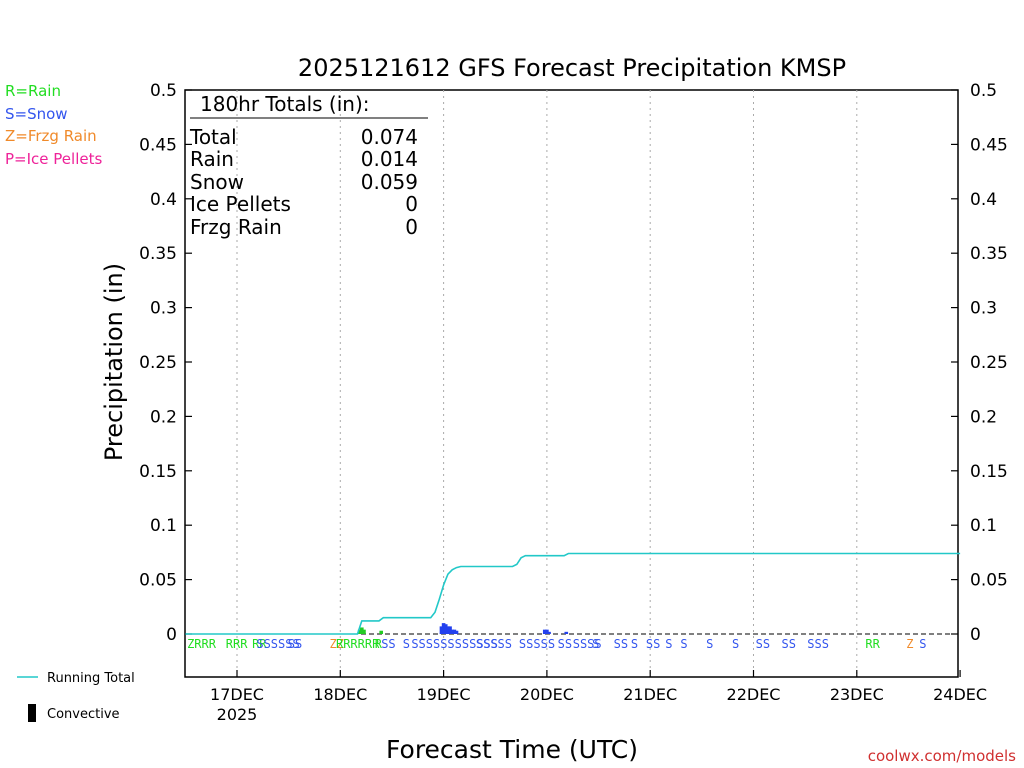 This screenshot has width=1024, height=768. What do you see at coordinates (989, 363) in the screenshot?
I see `y-tick-label-right: 0.25` at bounding box center [989, 363].